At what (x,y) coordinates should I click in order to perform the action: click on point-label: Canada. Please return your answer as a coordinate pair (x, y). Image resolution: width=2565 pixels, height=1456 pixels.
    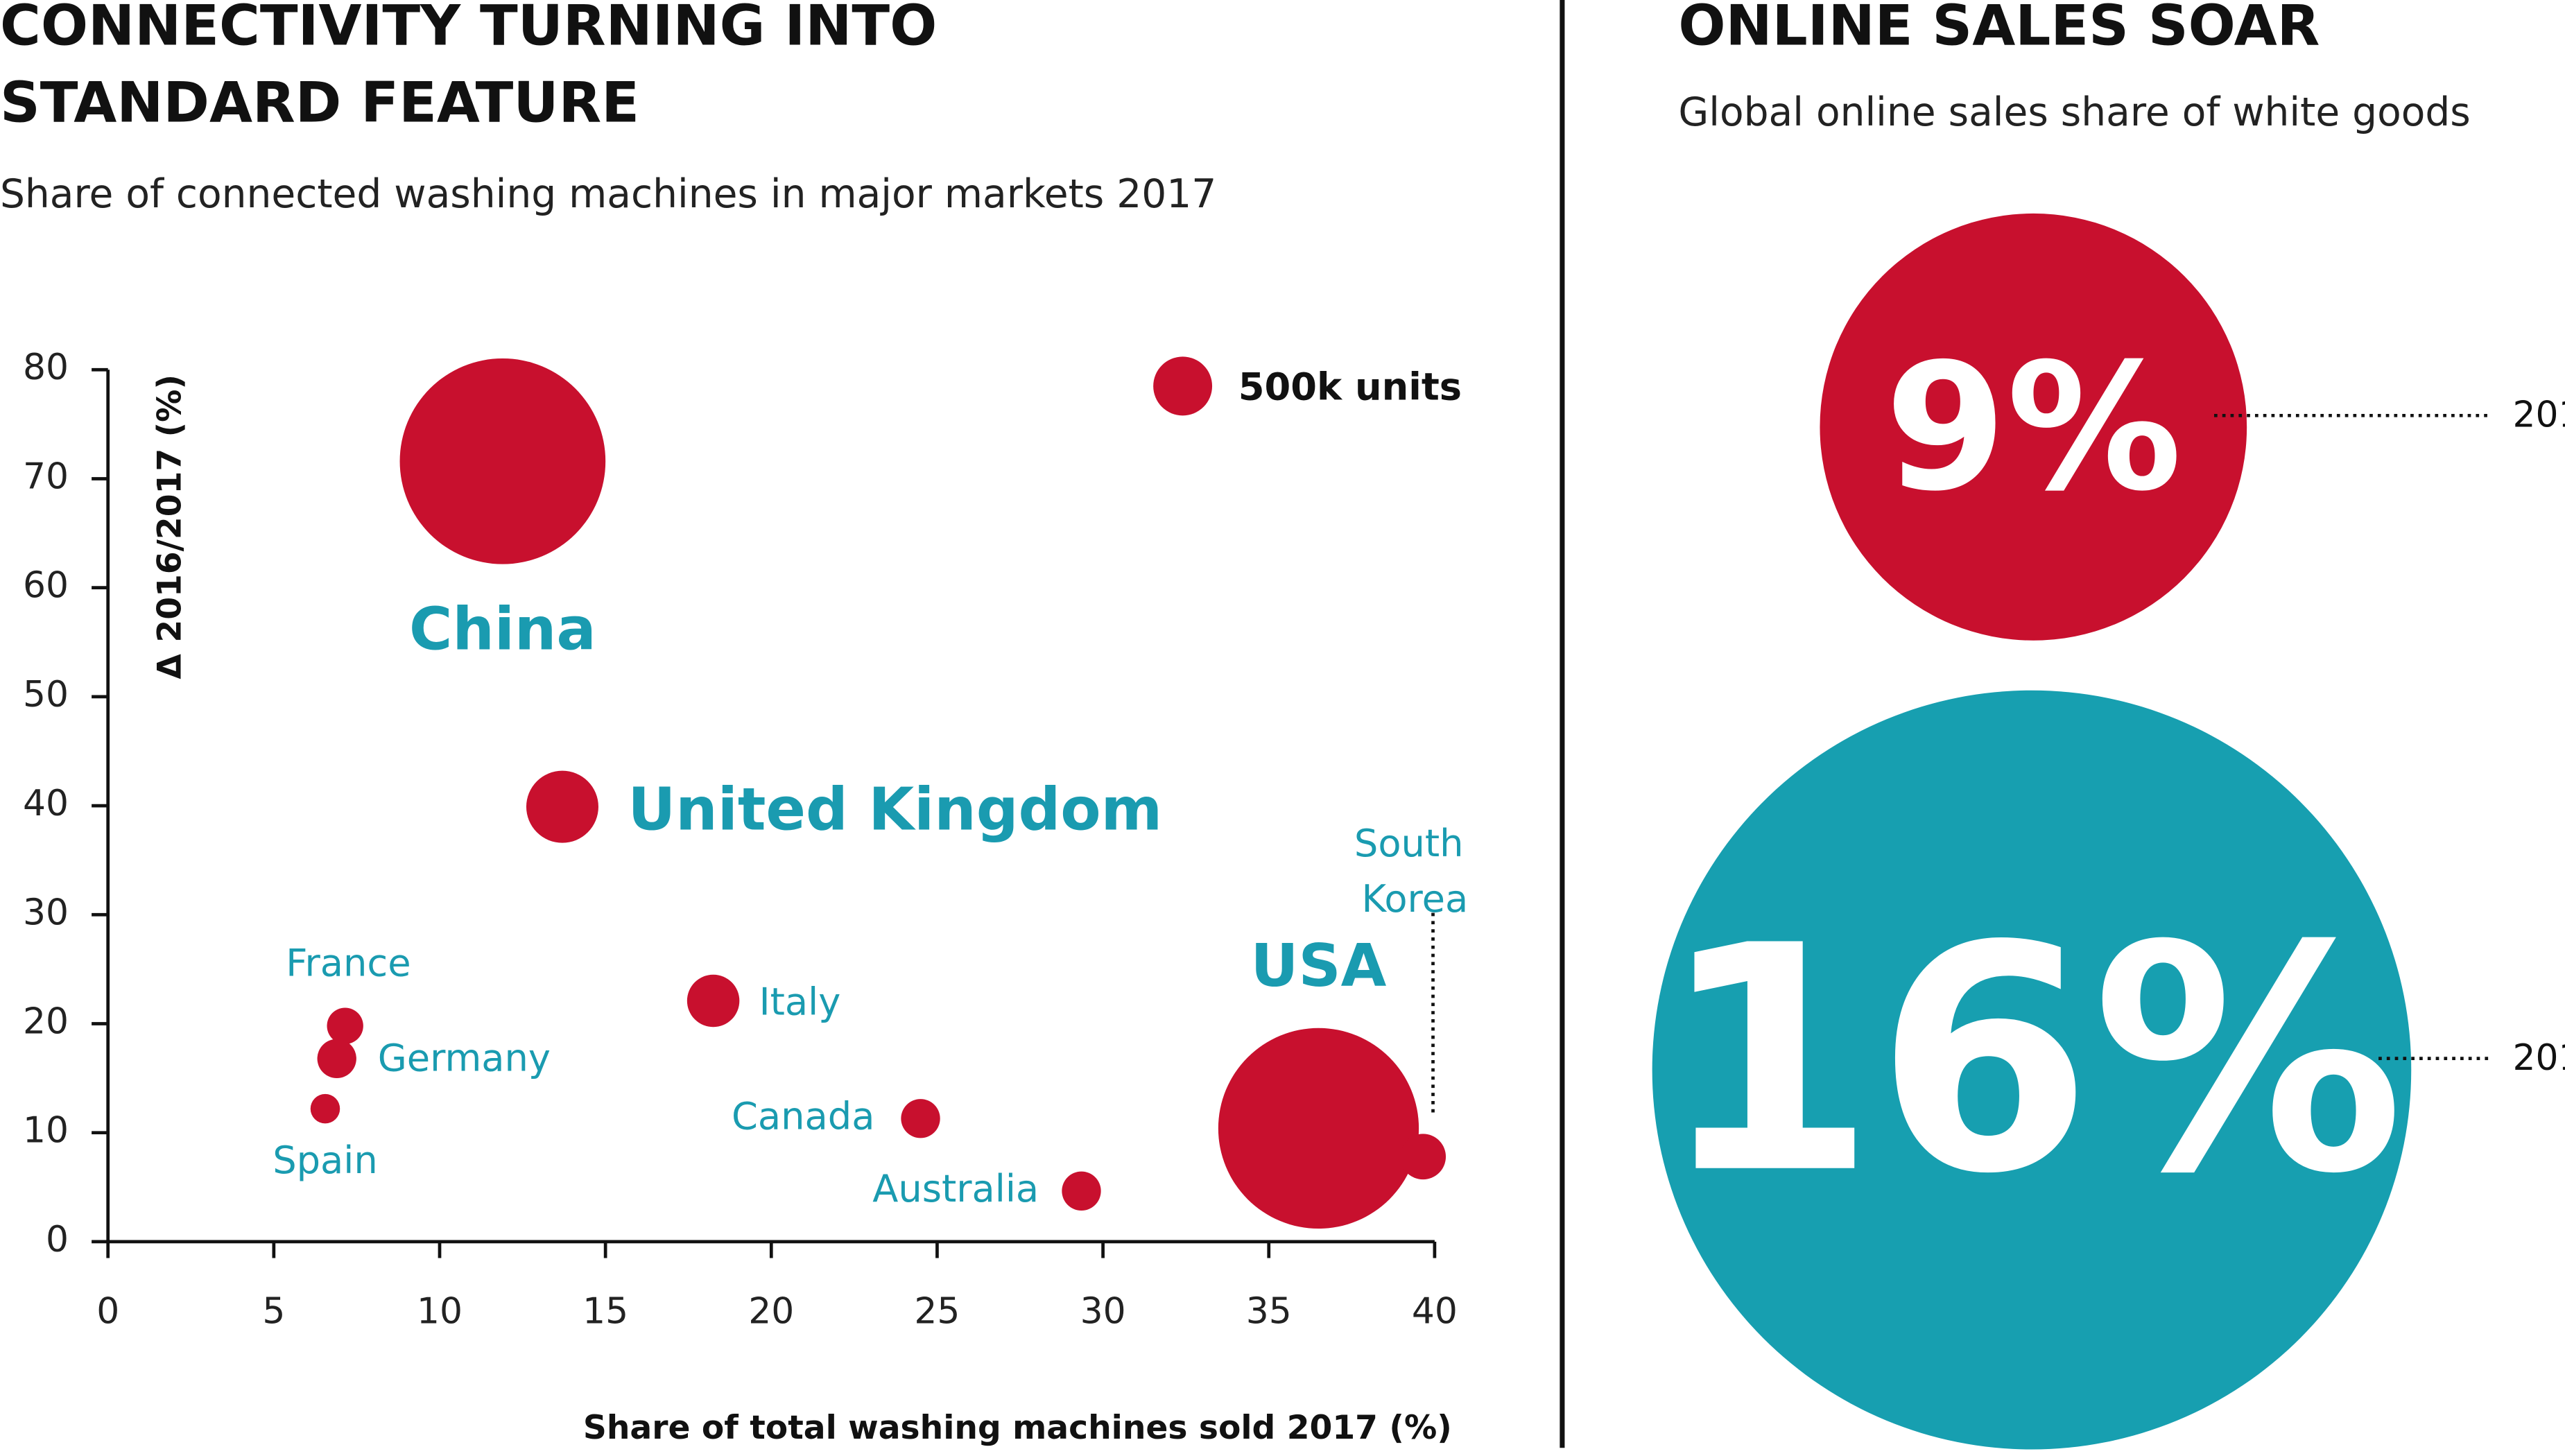
    Looking at the image, I should click on (803, 1116).